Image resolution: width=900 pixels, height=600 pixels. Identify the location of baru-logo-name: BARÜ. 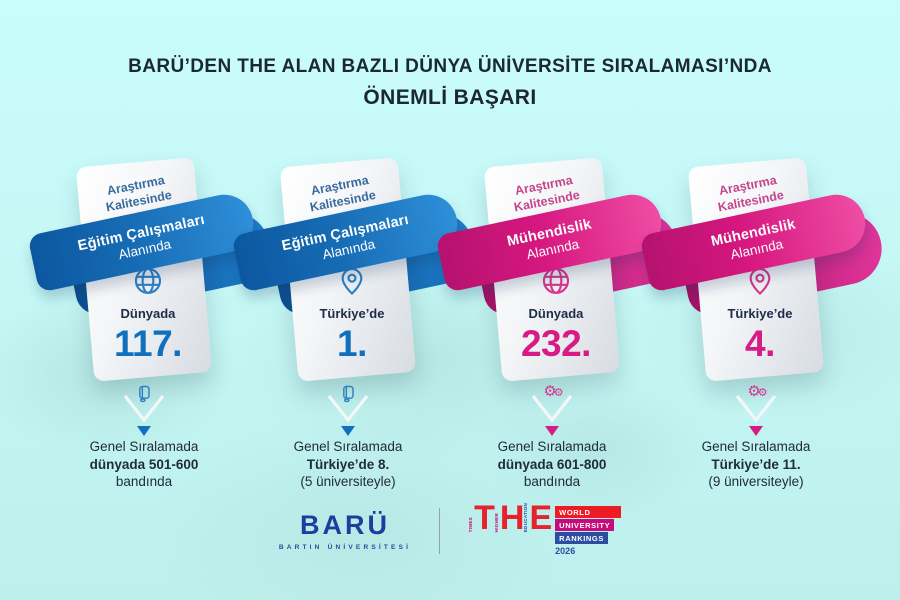
(344, 525).